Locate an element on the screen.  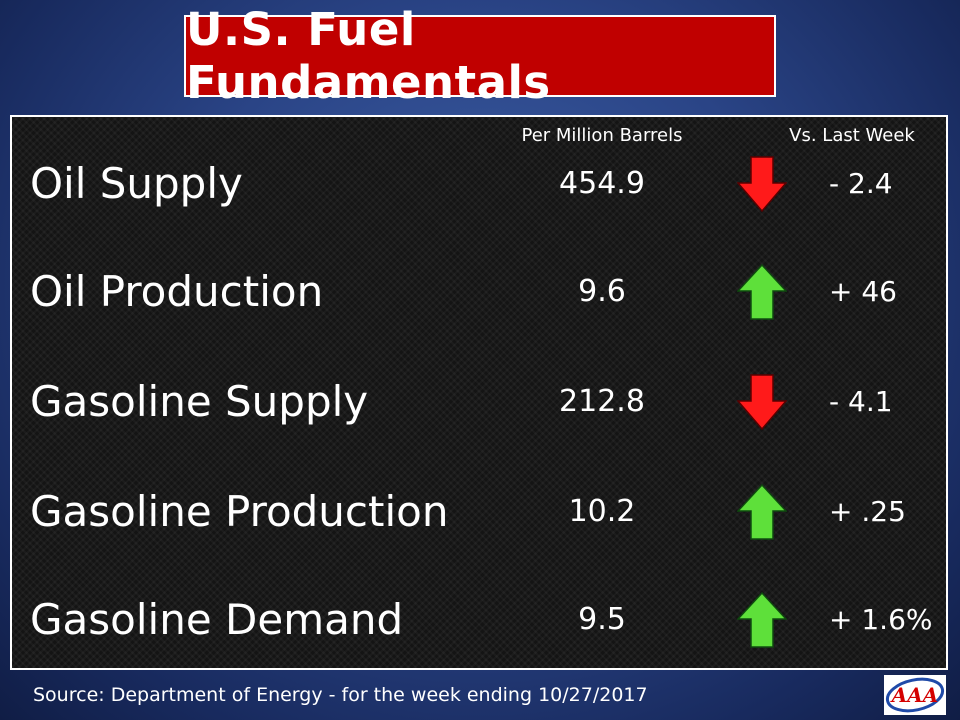
title-banner: U.S. Fuel Fundamentals is located at coordinates (480, 56).